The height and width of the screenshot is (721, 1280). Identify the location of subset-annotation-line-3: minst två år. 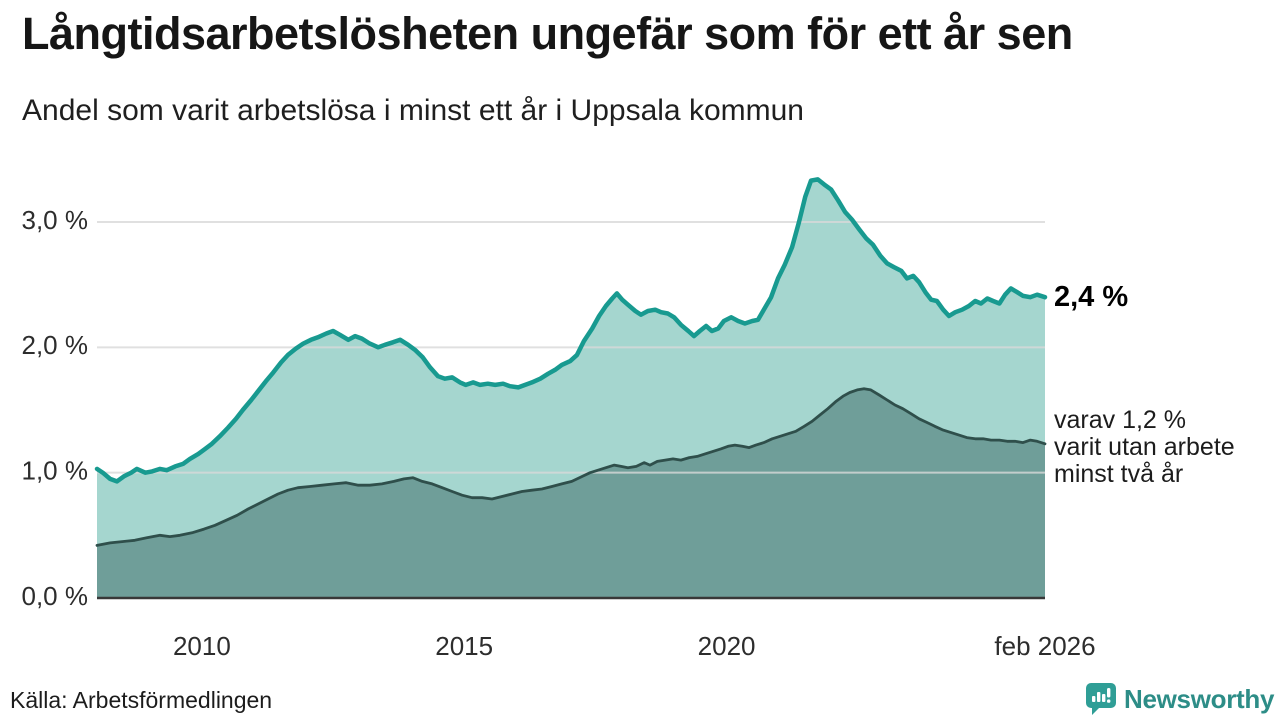
(1119, 474).